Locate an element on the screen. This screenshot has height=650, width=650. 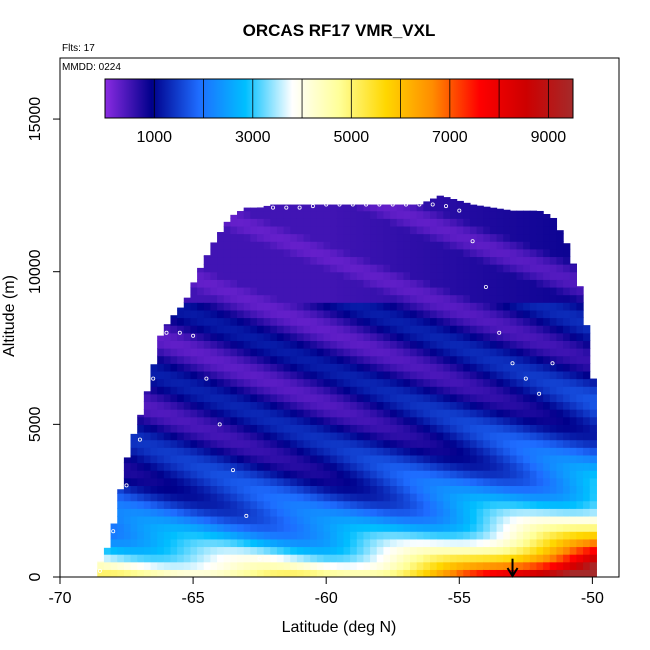
colorbar-tick-label: 7000 is located at coordinates (450, 137).